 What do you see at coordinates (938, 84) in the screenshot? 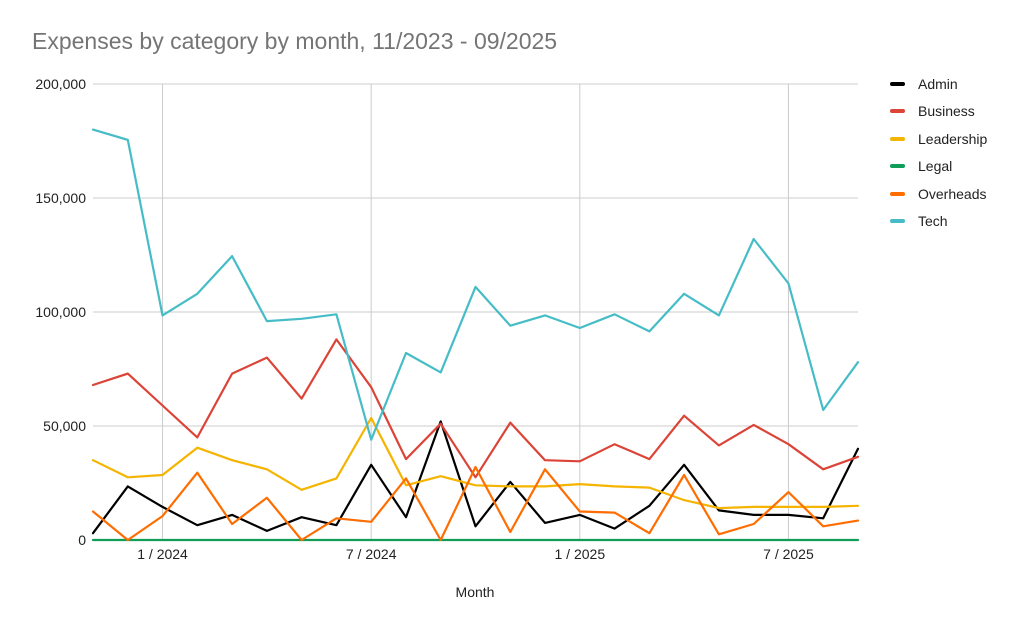
I see `legend-label: Admin` at bounding box center [938, 84].